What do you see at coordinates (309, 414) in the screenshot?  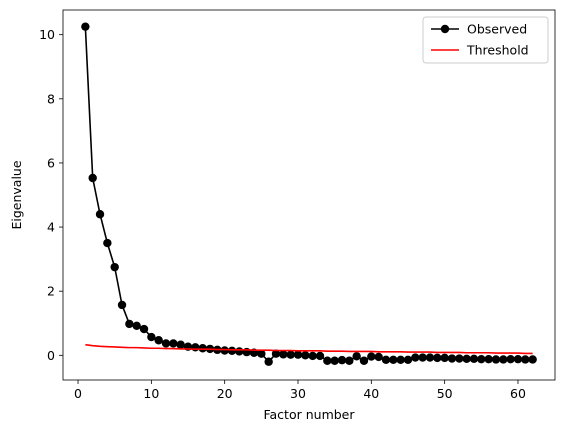 I see `x-axis-label: Factor number` at bounding box center [309, 414].